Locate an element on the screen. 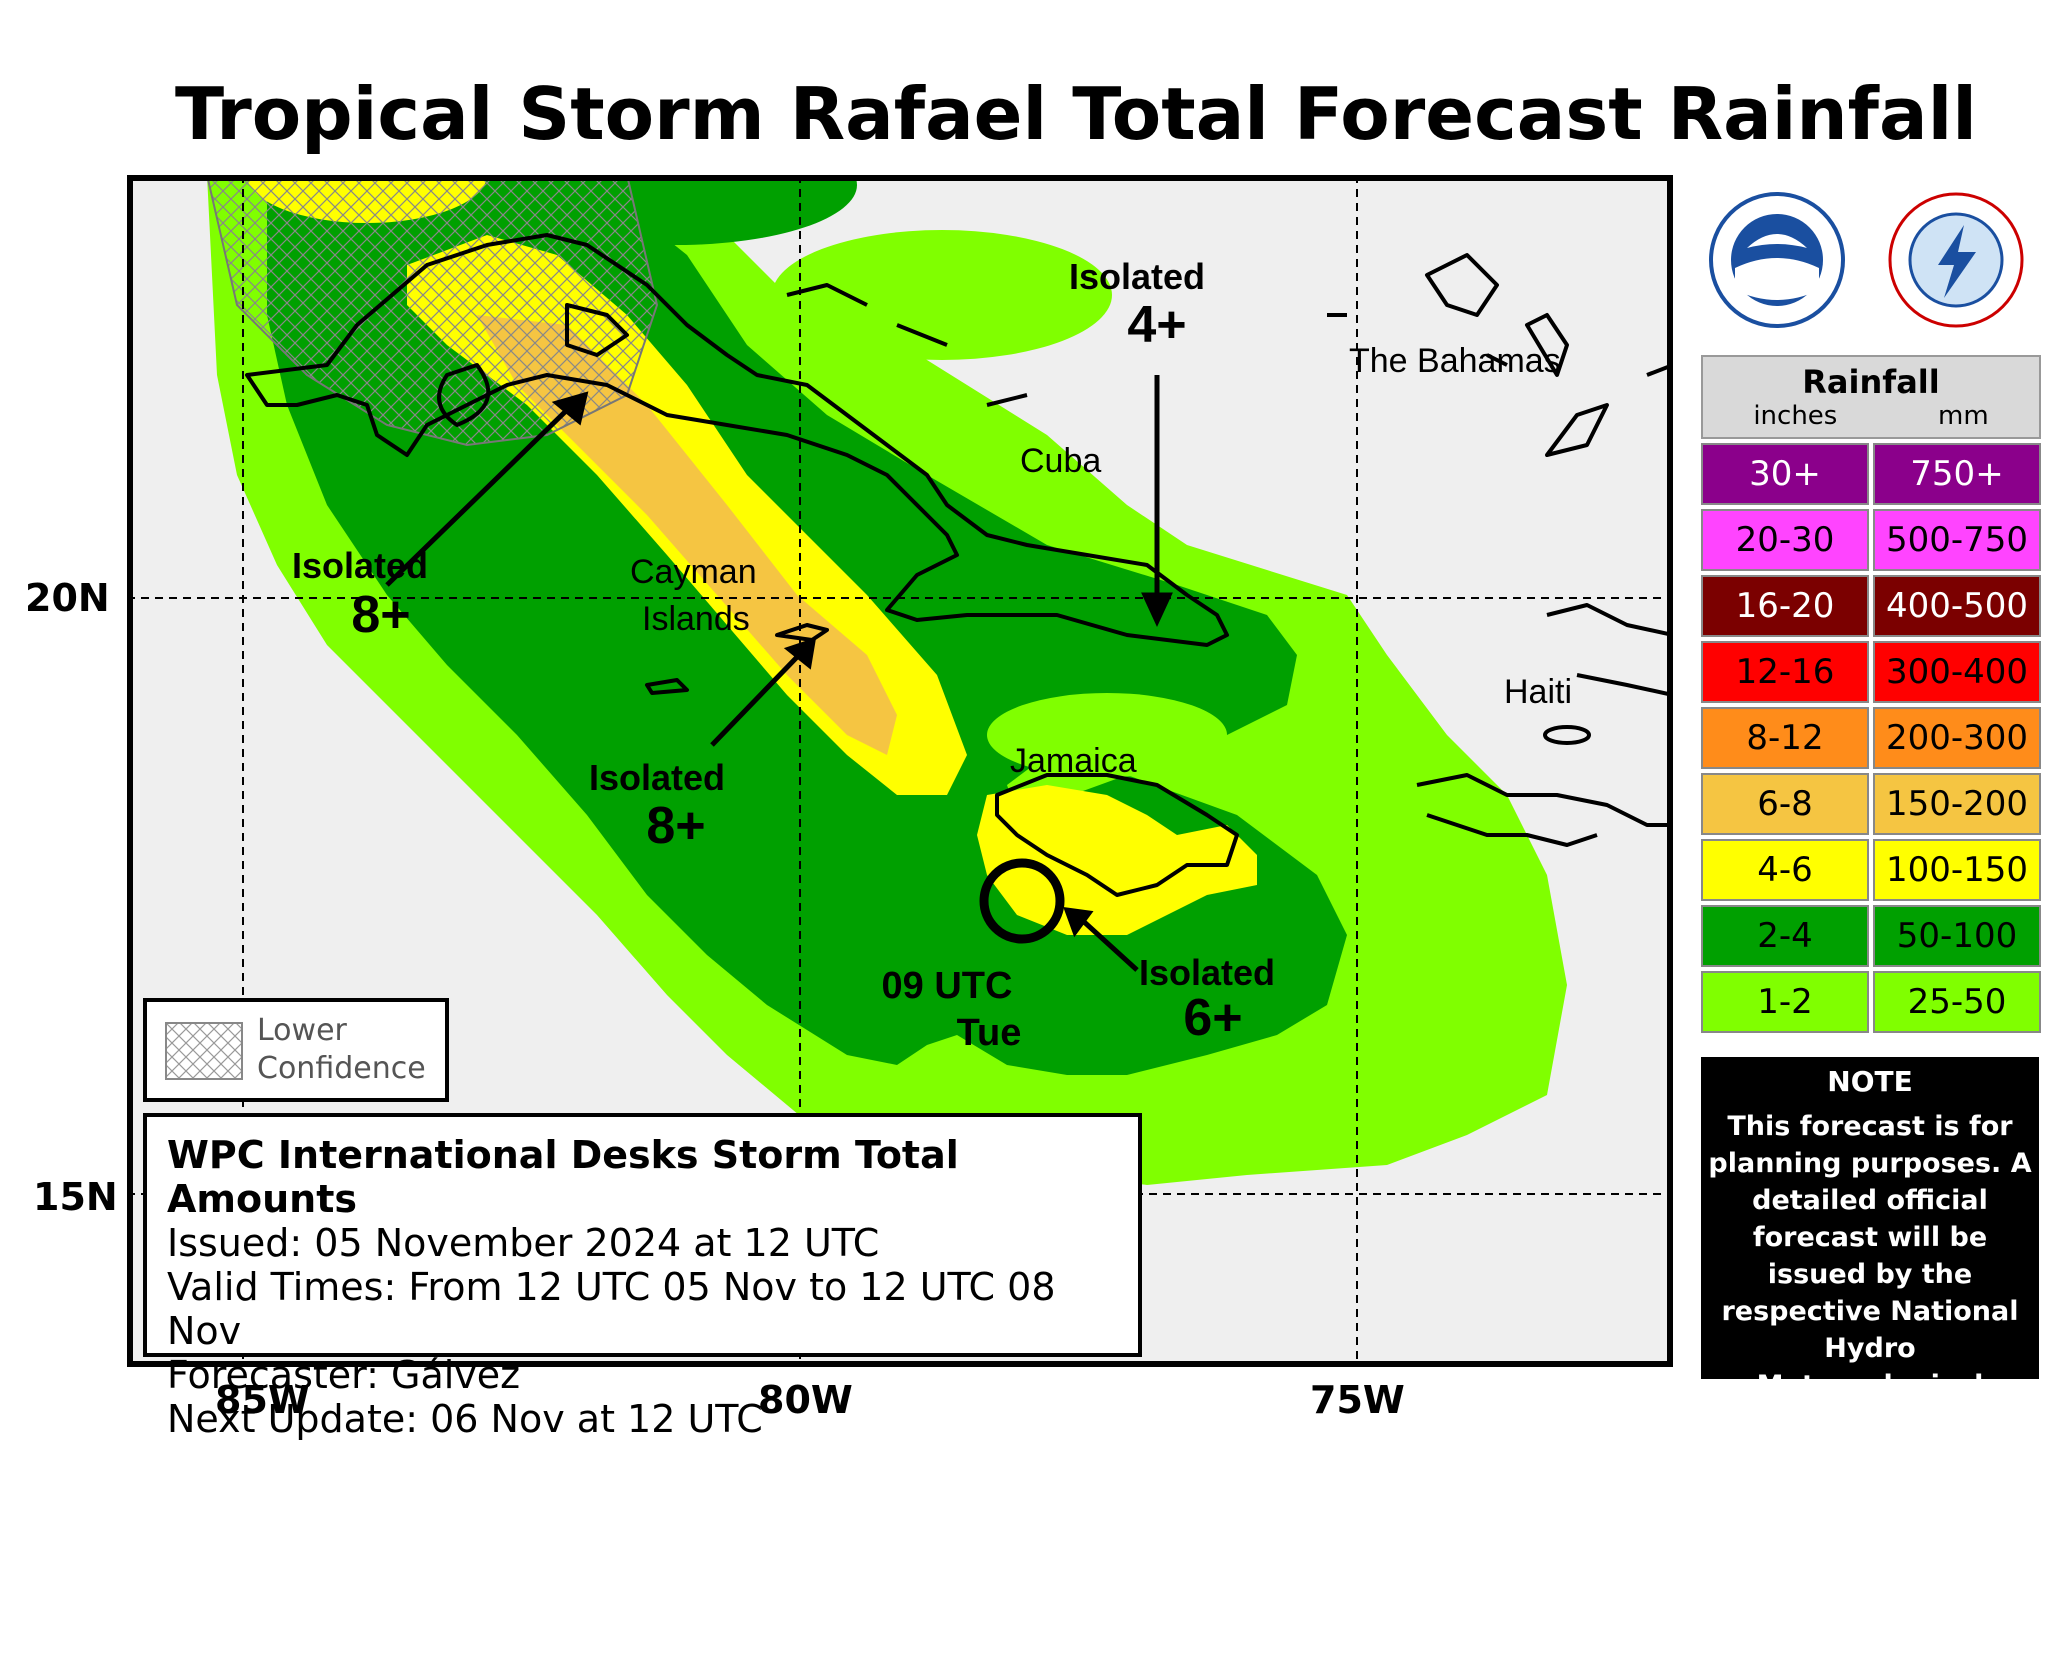 The image size is (2056, 1672). legend-header: Rainfall inches mm is located at coordinates (1871, 397).